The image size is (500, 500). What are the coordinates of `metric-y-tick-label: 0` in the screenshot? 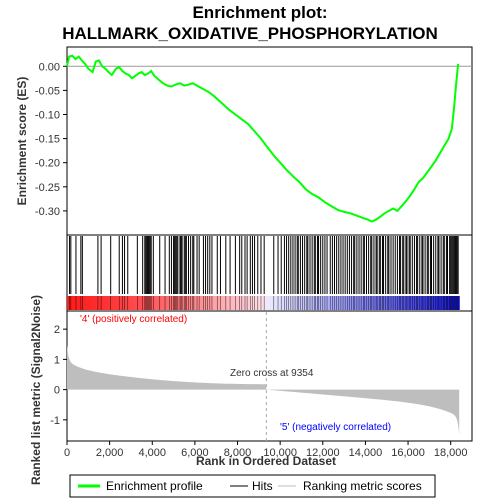 It's located at (57, 391).